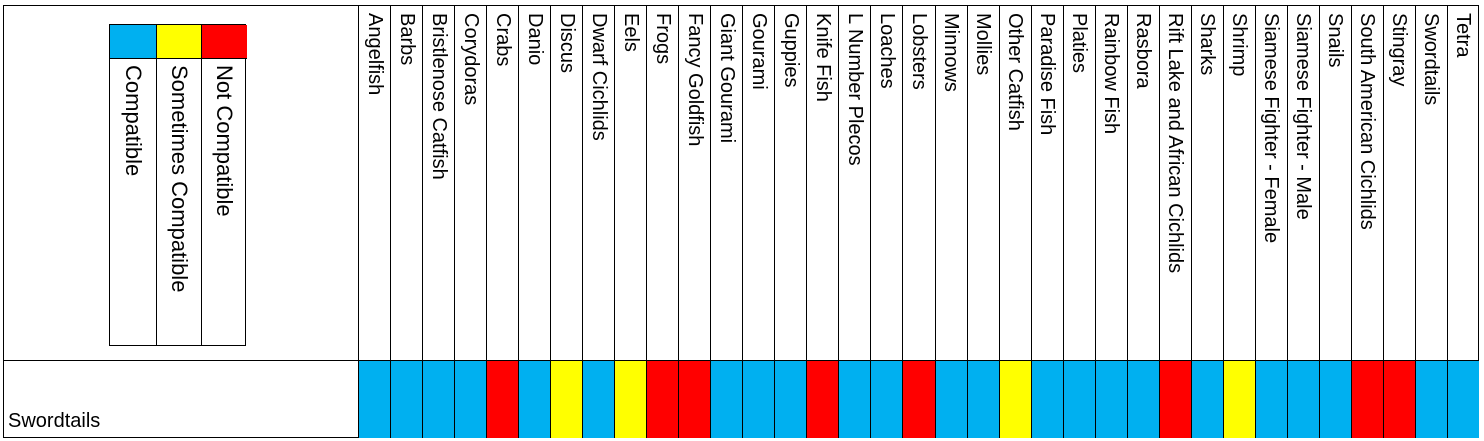 Image resolution: width=1484 pixels, height=441 pixels. I want to click on column-header-label: Shrimp, so click(1239, 45).